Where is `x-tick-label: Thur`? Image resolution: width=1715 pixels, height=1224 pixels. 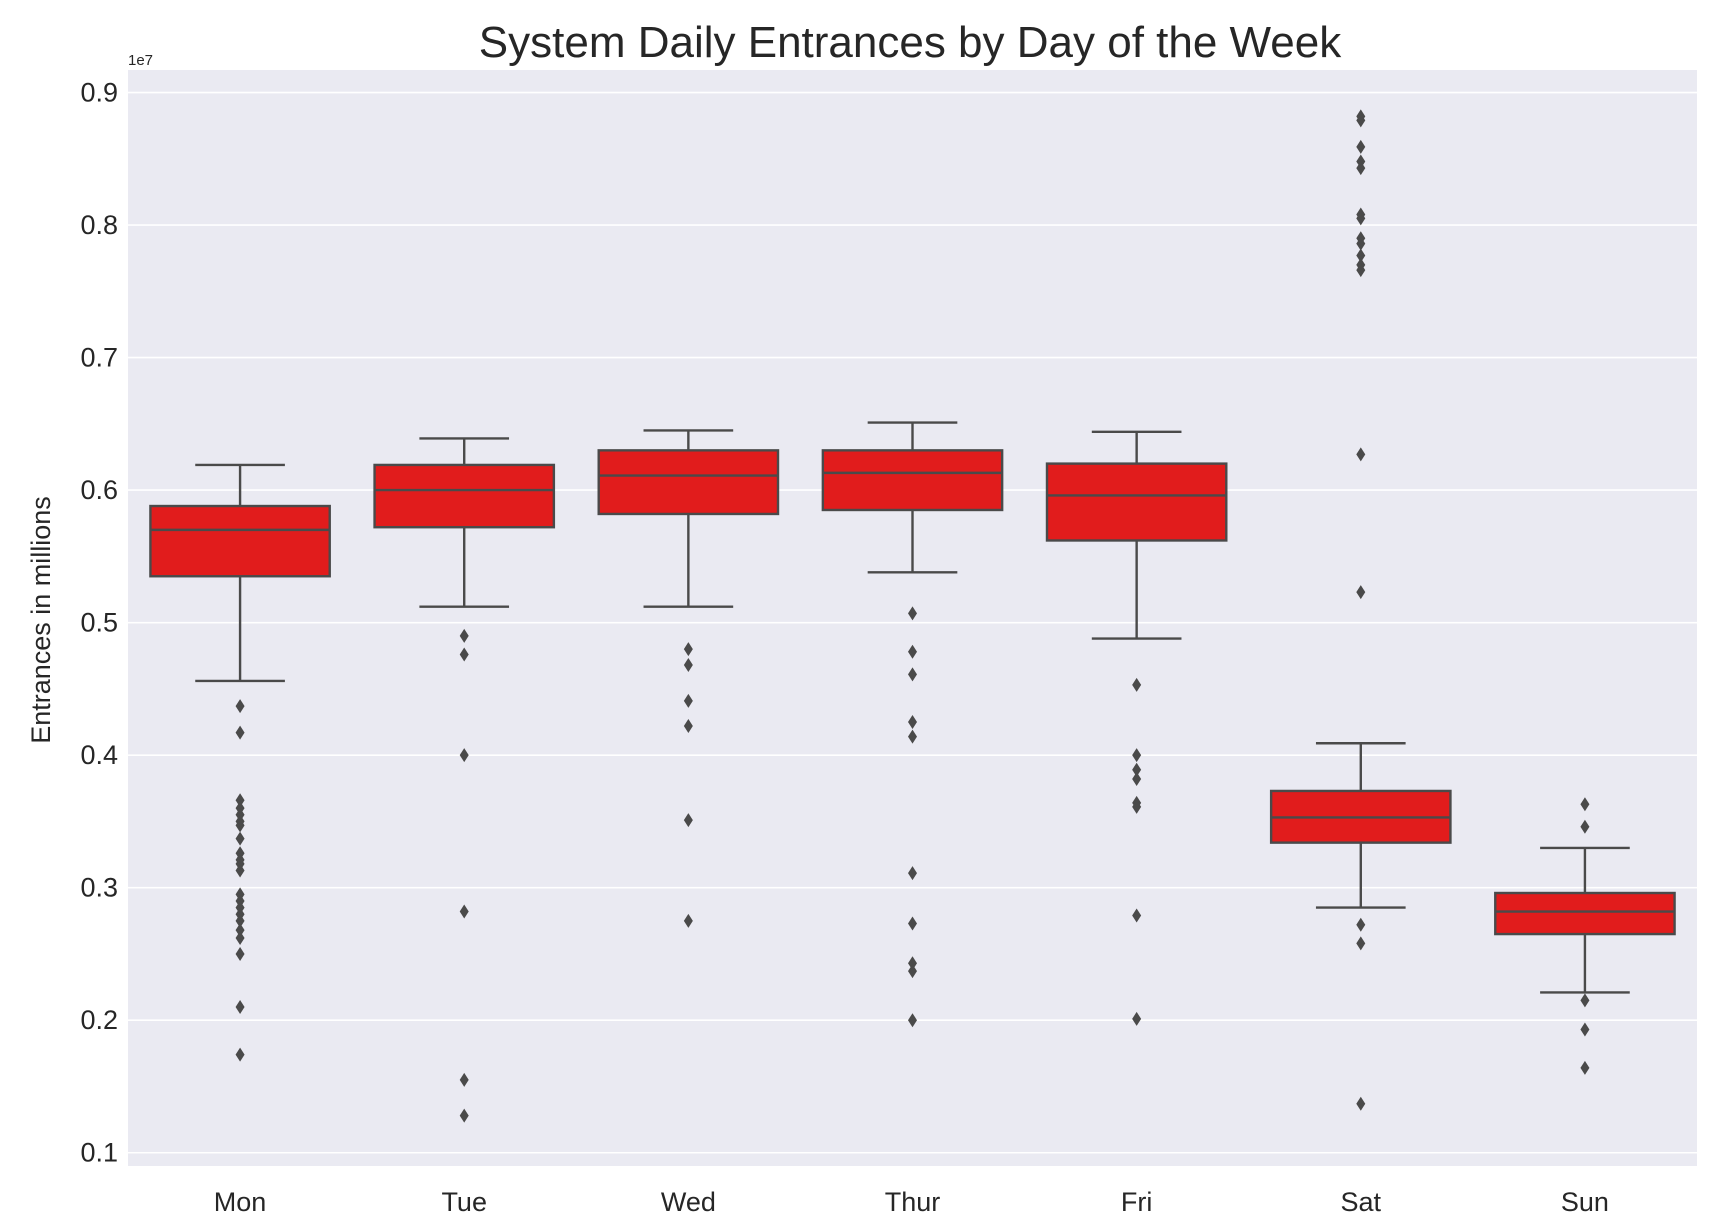
x-tick-label: Thur is located at coordinates (913, 1202).